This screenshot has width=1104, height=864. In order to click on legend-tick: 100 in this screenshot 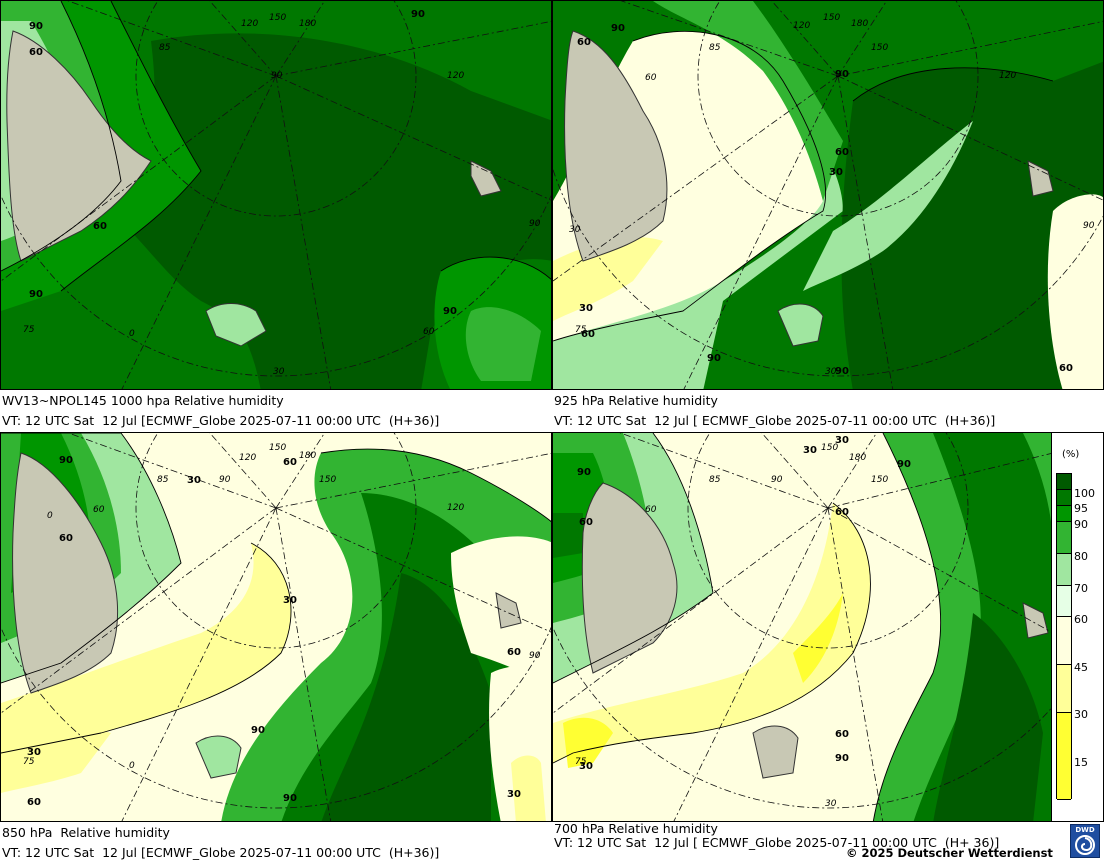, I will do `click(1084, 493)`.